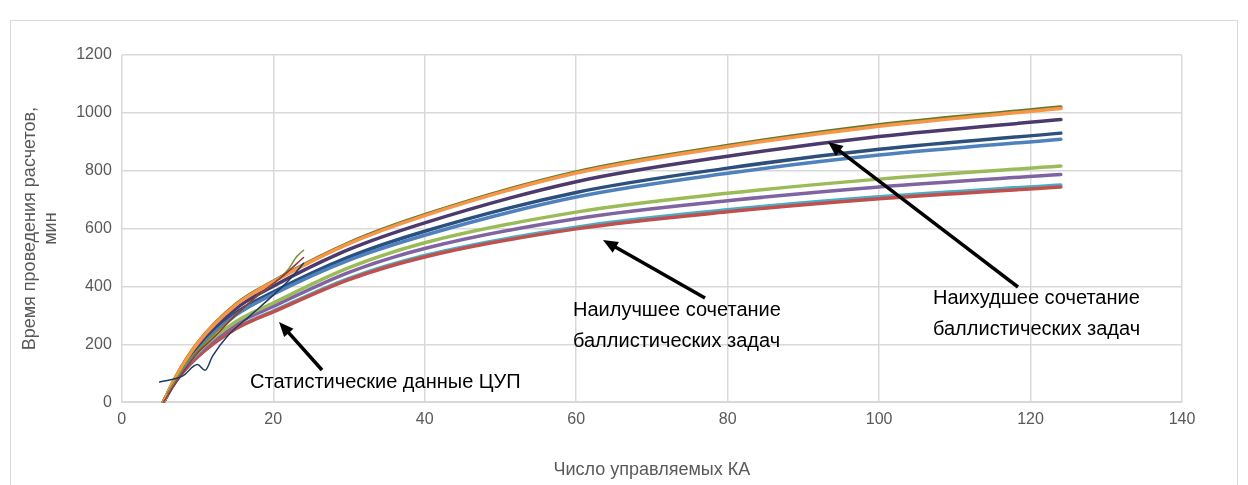 The height and width of the screenshot is (485, 1248). I want to click on annotation: Статистические данные ЦУП, so click(385, 380).